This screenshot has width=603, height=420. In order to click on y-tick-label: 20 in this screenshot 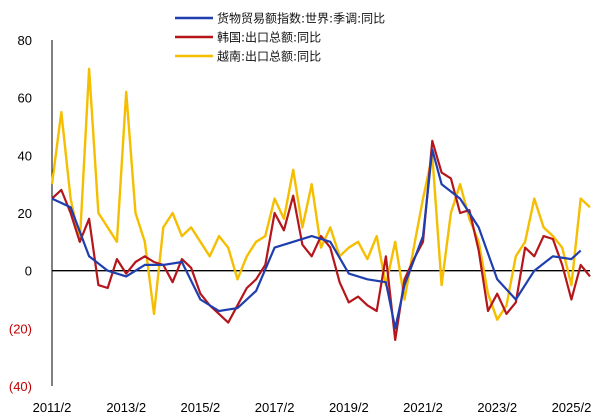, I will do `click(25, 213)`.